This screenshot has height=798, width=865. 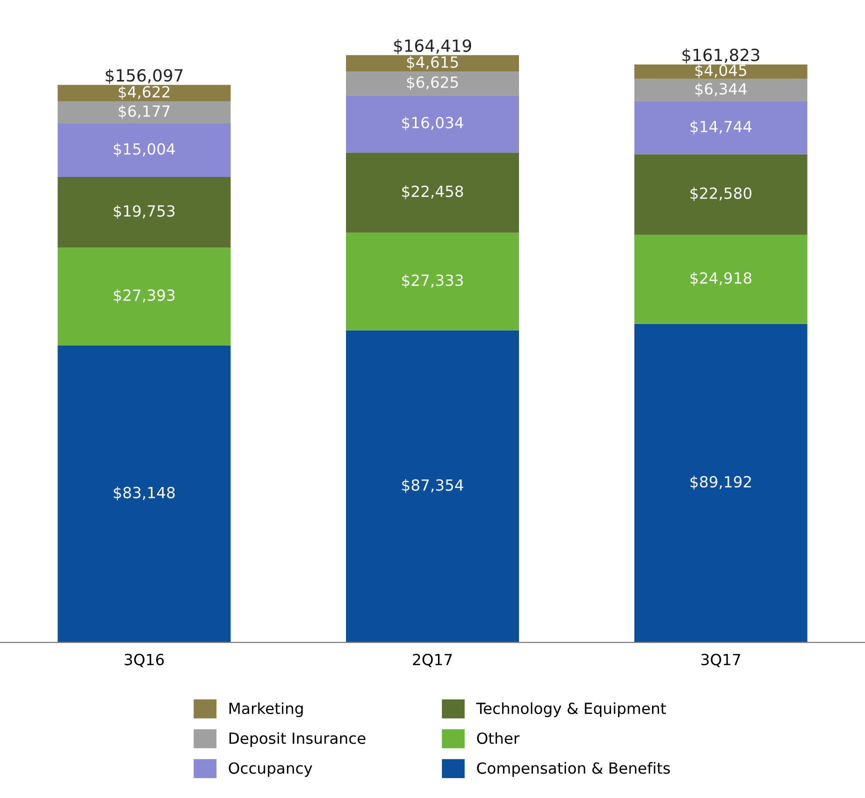 I want to click on total-label: $164,419, so click(x=433, y=46).